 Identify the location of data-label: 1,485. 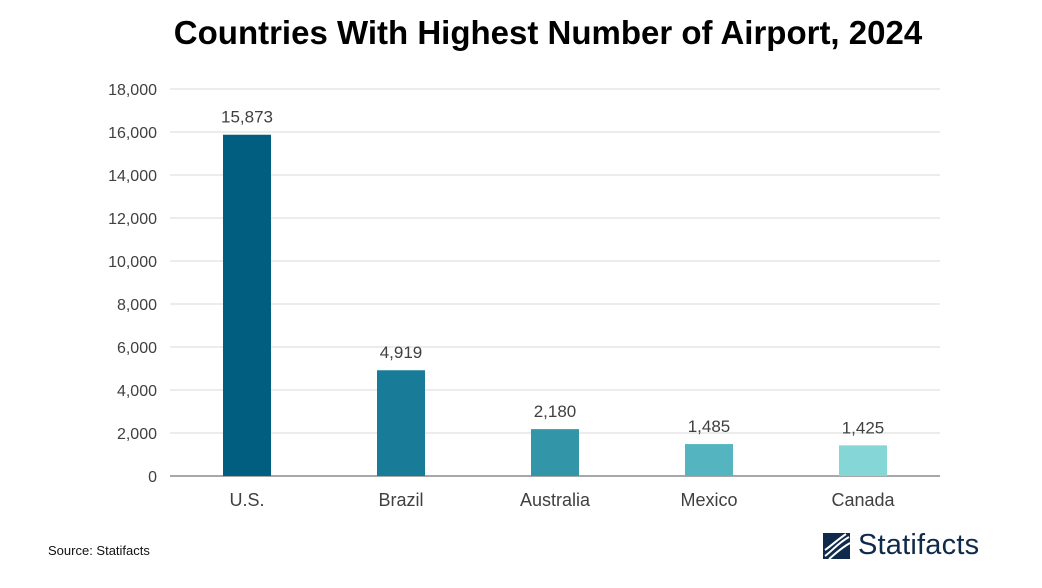
(709, 426).